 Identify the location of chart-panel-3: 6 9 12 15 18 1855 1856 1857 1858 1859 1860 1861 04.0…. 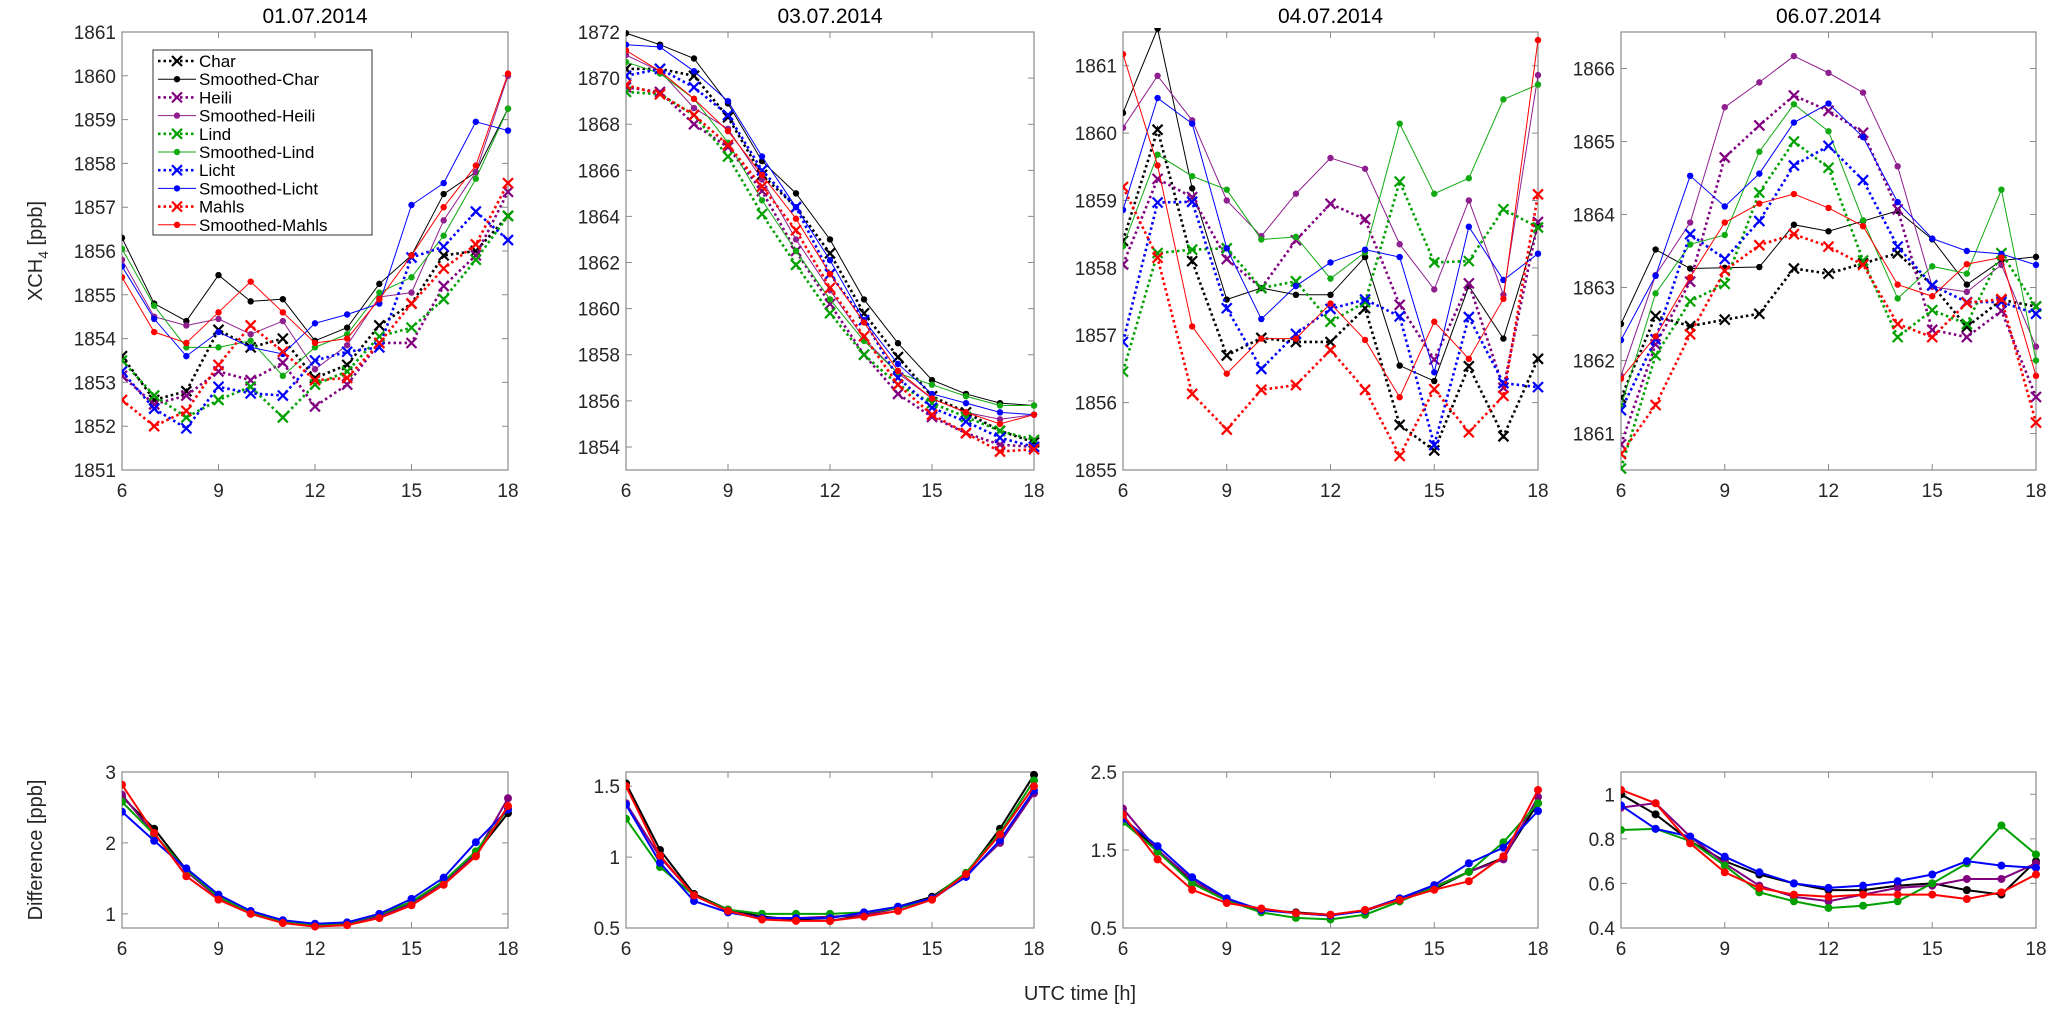
(1312, 253).